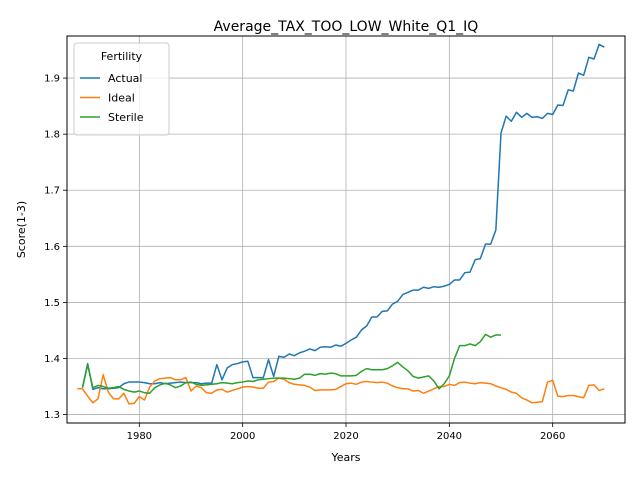 This screenshot has width=640, height=480. What do you see at coordinates (21, 229) in the screenshot?
I see `y-axis-label: Score(1-3)` at bounding box center [21, 229].